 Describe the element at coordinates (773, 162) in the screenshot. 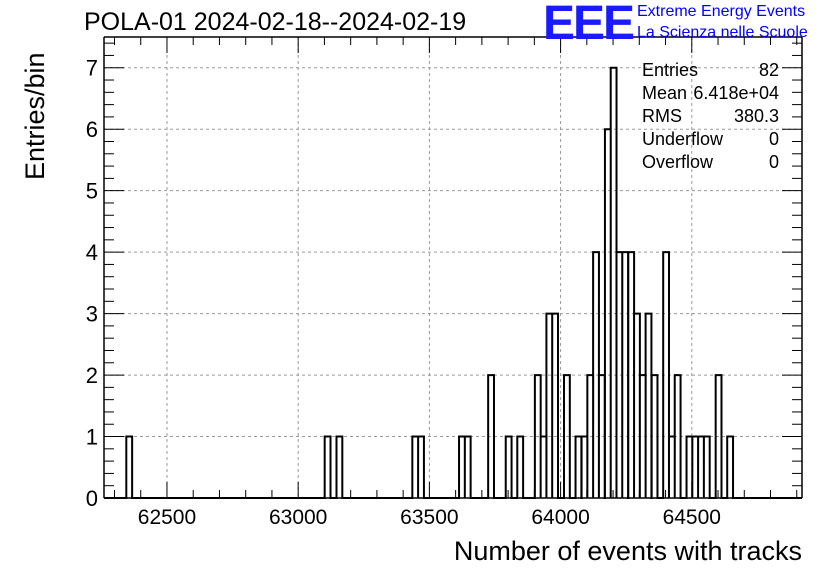

I see `stat-value-overflow: 0` at that location.